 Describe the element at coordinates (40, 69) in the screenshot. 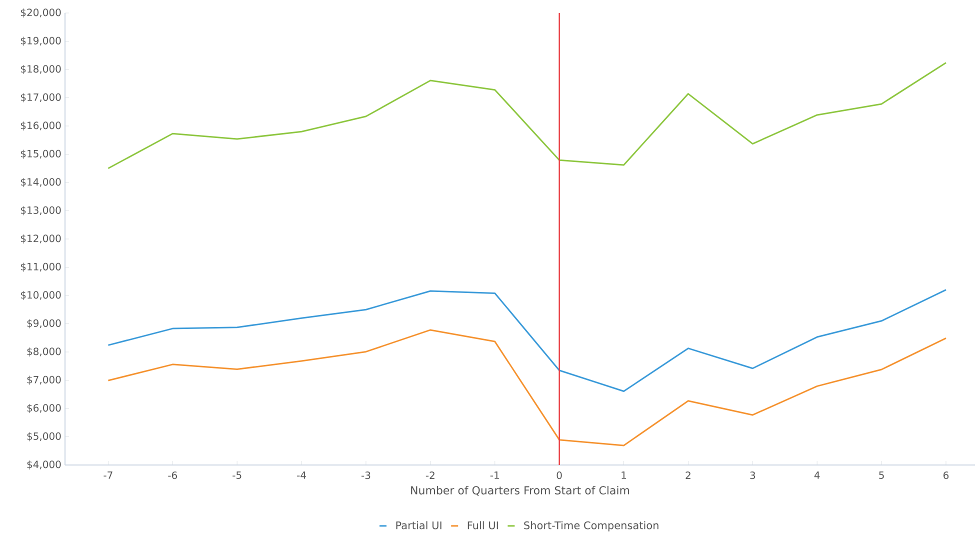

I see `y-tick-label: $18,000` at that location.